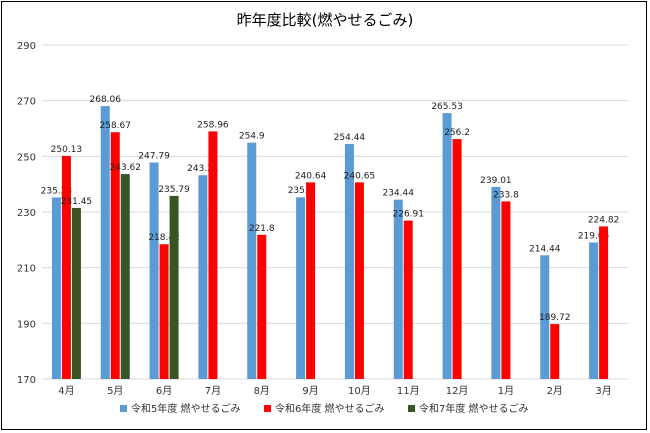  Describe the element at coordinates (310, 391) in the screenshot. I see `x-tick-label: 9月` at that location.